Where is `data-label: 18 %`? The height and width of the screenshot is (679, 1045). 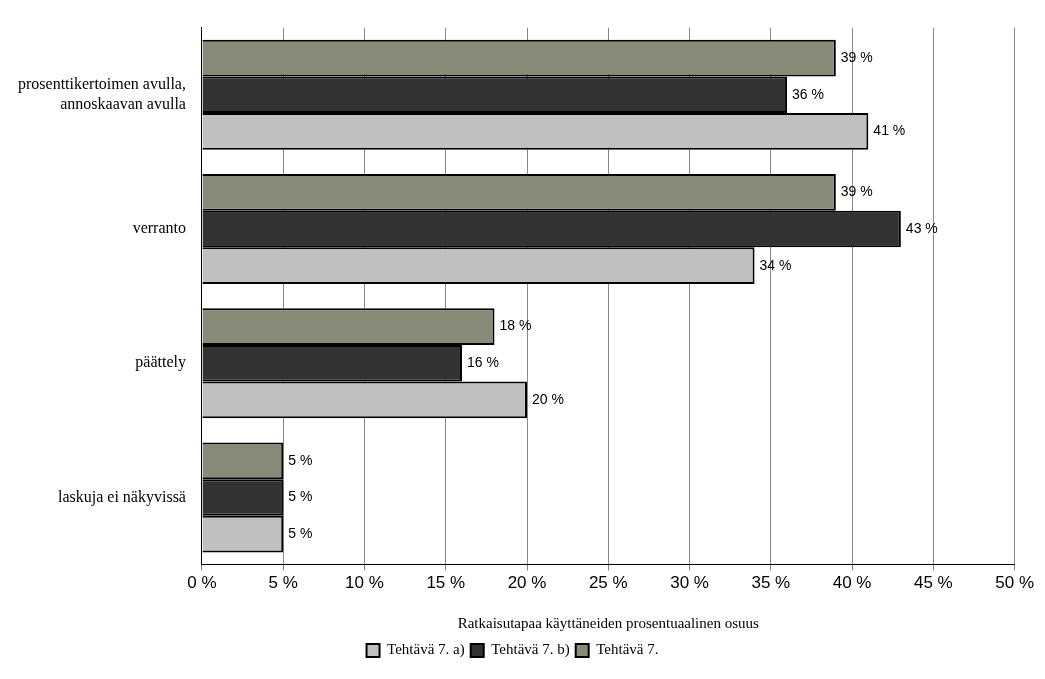 data-label: 18 % is located at coordinates (515, 325).